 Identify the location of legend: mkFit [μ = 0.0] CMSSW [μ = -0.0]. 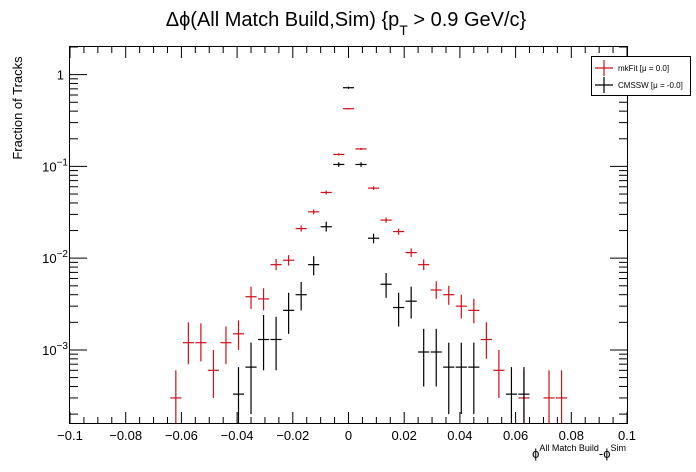
(641, 76).